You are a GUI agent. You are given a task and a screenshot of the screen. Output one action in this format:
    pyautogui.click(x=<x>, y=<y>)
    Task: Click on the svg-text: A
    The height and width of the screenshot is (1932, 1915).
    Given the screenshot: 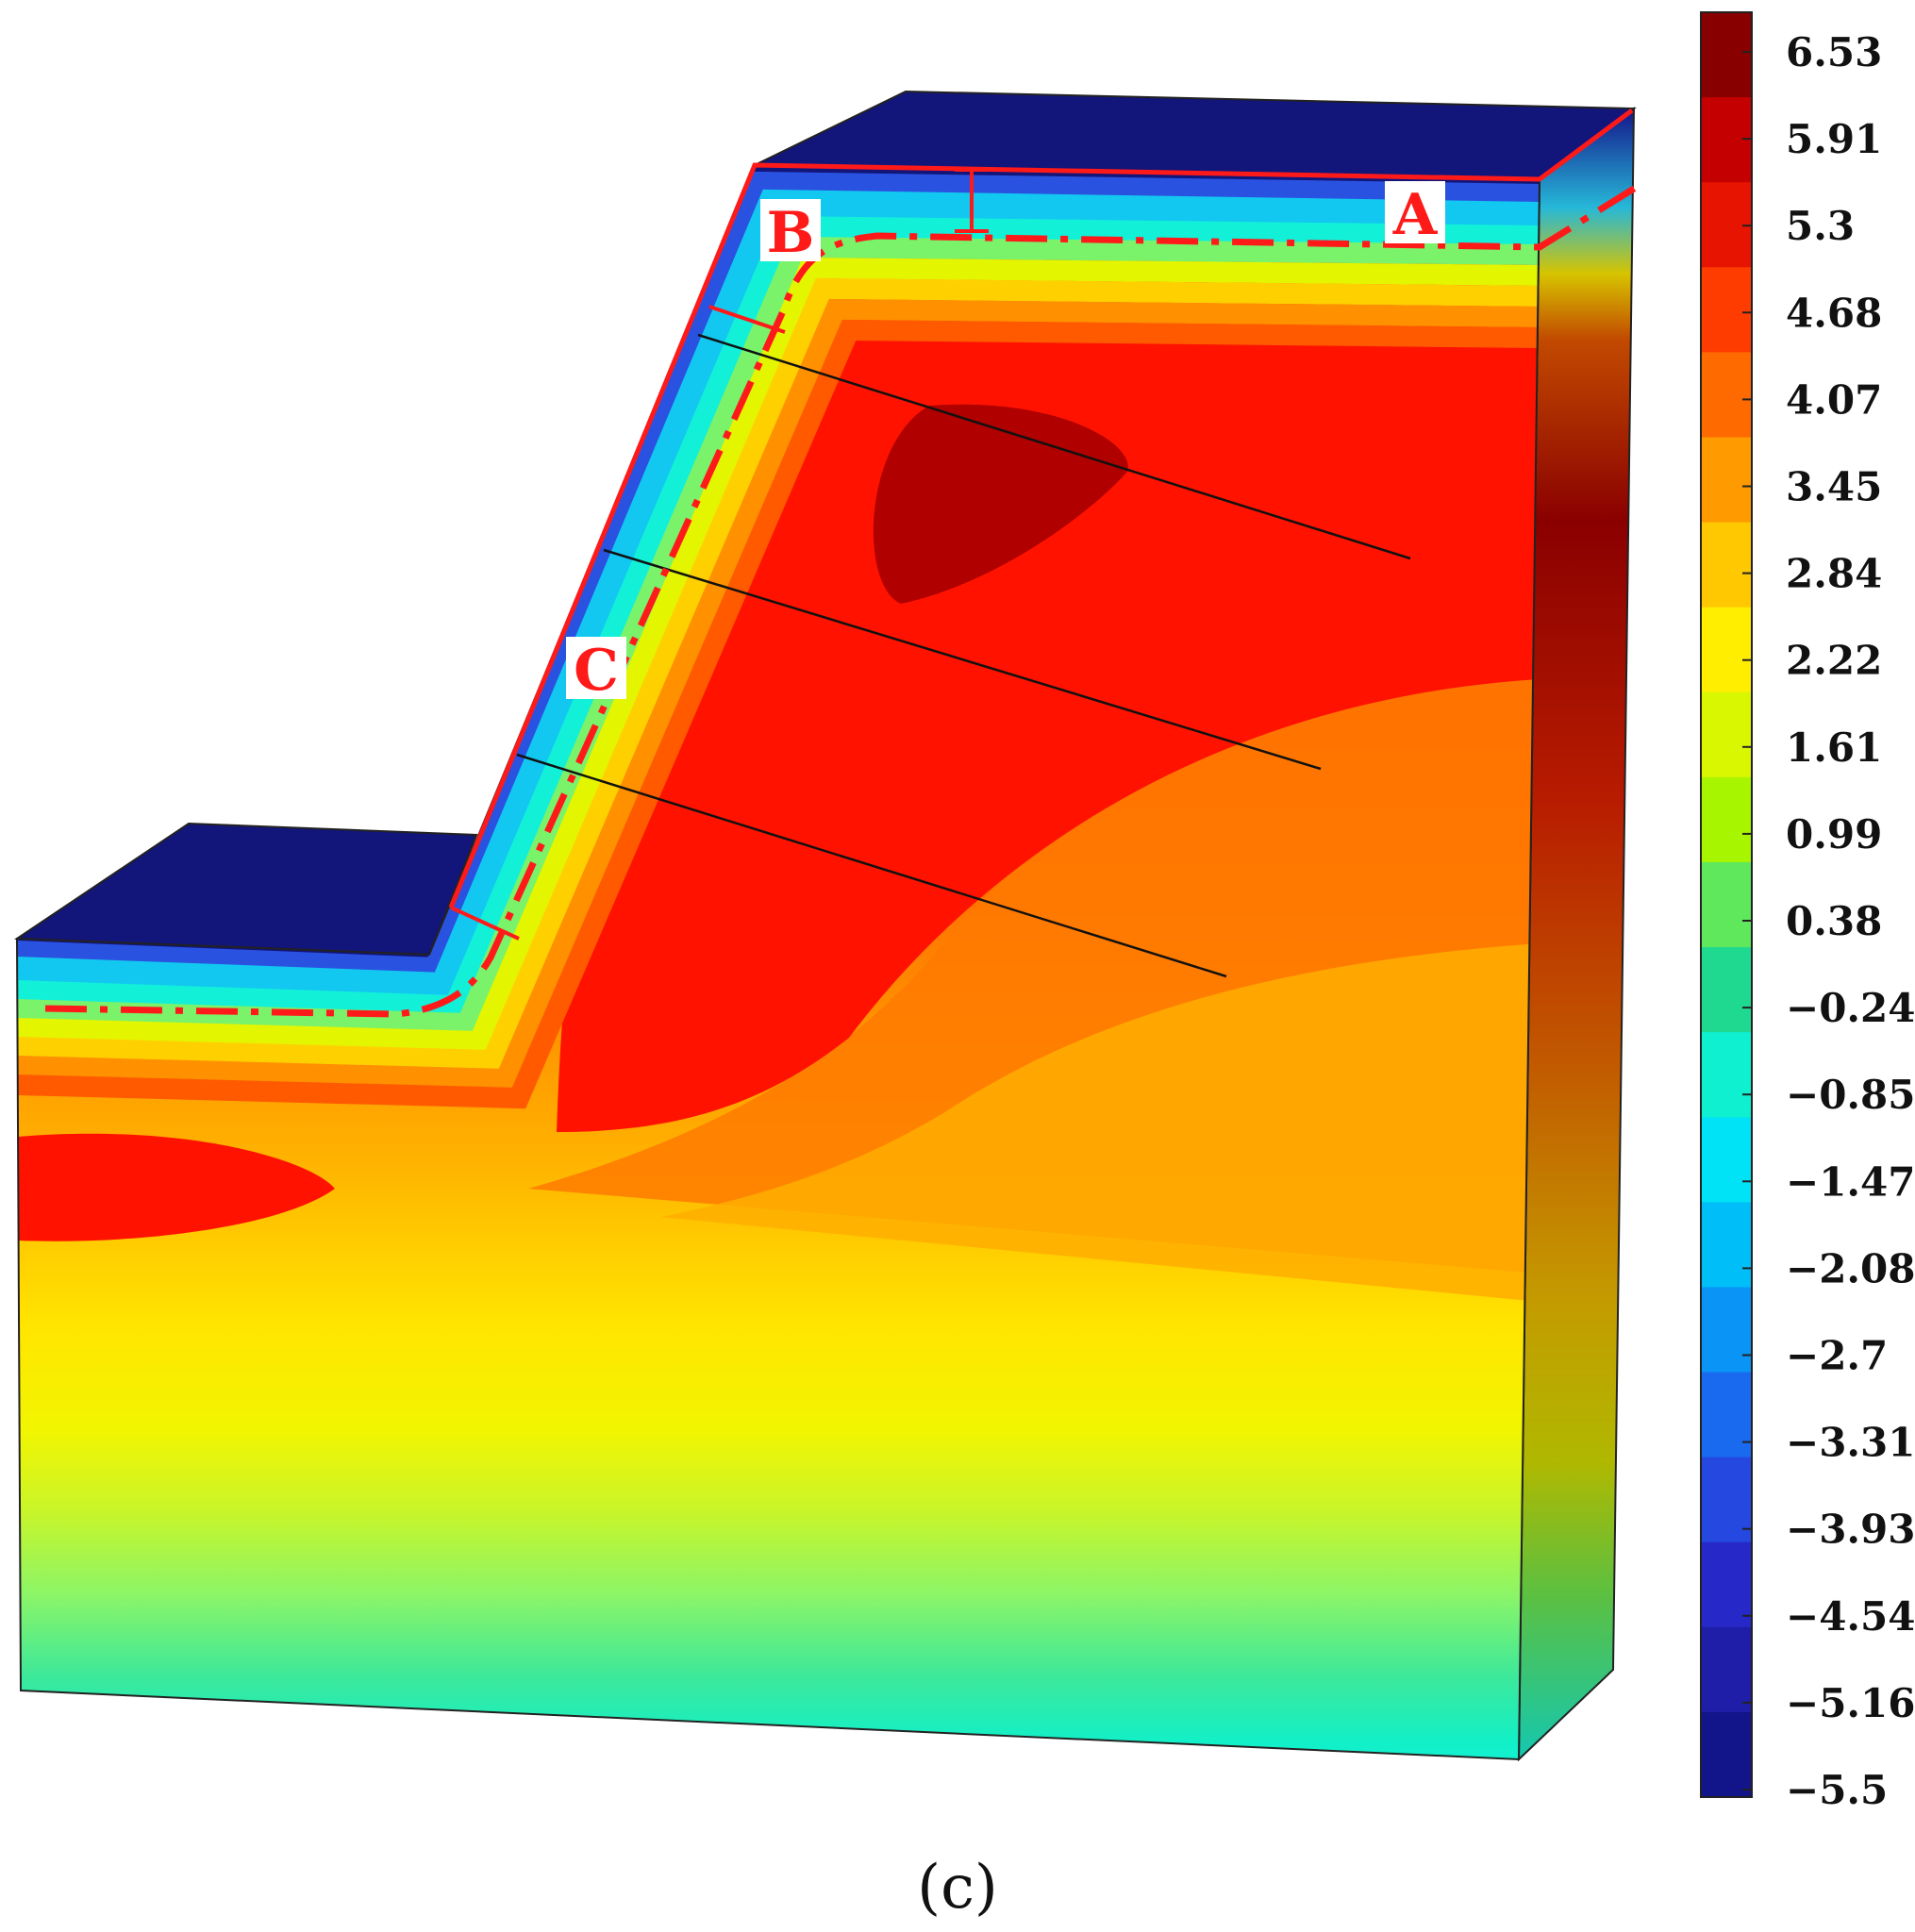 What is the action you would take?
    pyautogui.click(x=1415, y=215)
    